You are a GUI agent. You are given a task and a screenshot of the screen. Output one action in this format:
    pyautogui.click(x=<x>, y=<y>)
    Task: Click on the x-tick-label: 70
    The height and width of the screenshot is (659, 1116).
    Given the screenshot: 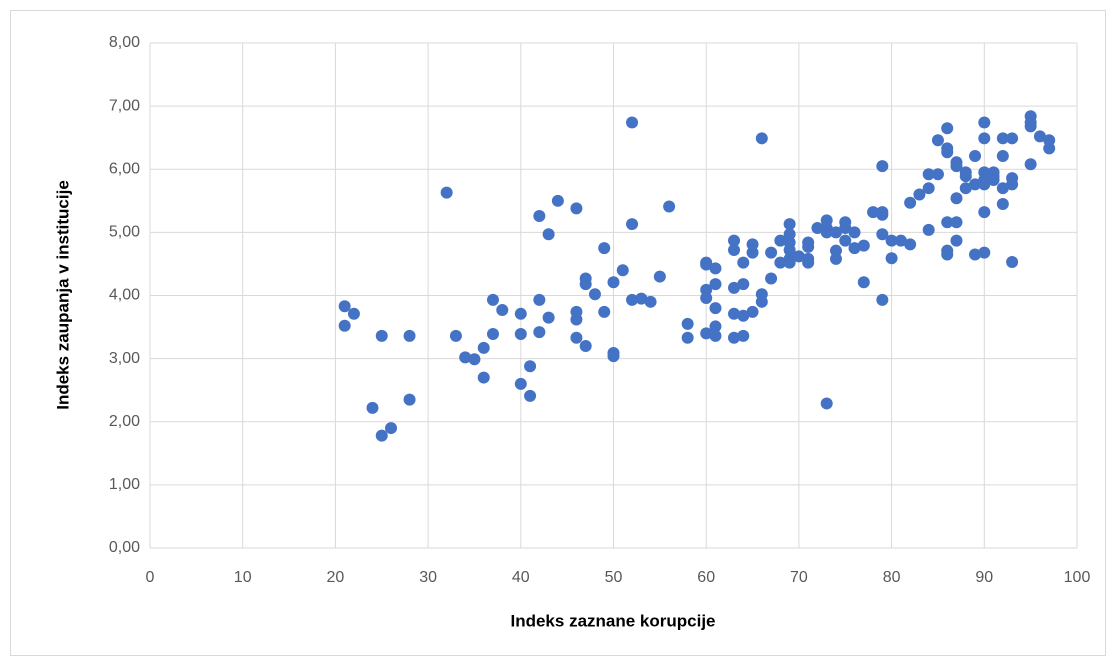 What is the action you would take?
    pyautogui.click(x=799, y=577)
    